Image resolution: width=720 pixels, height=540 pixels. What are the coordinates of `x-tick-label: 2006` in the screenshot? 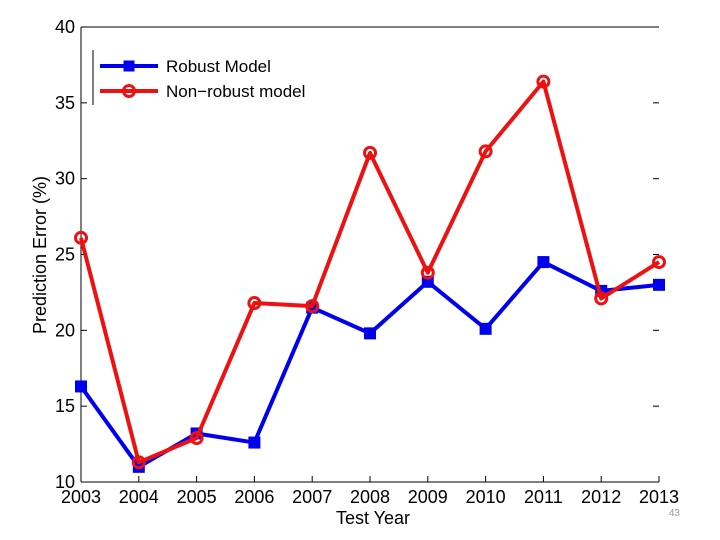 It's located at (254, 497).